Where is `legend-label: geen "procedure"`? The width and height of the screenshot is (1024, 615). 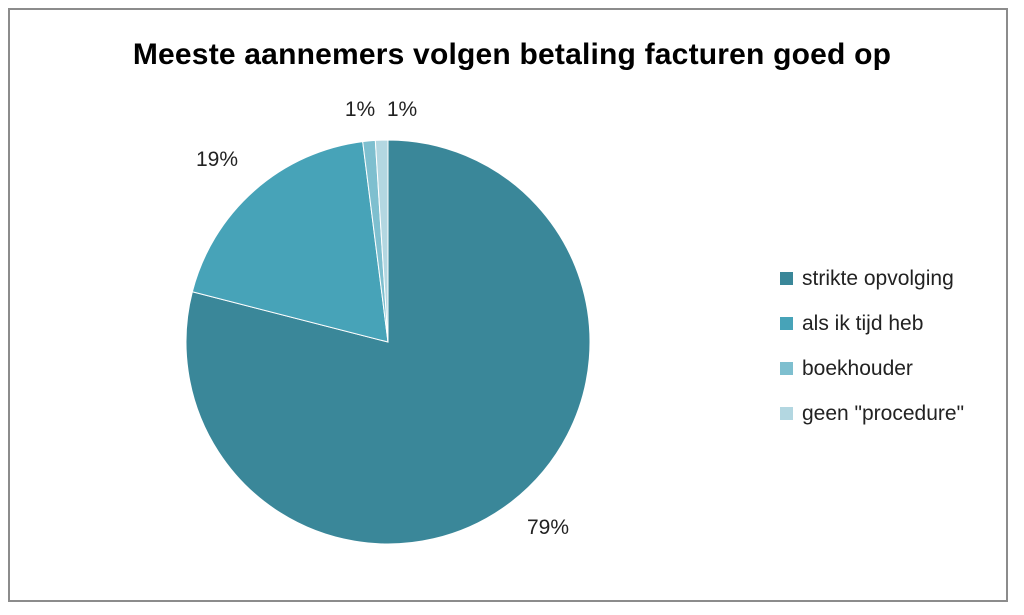
legend-label: geen "procedure" is located at coordinates (883, 413).